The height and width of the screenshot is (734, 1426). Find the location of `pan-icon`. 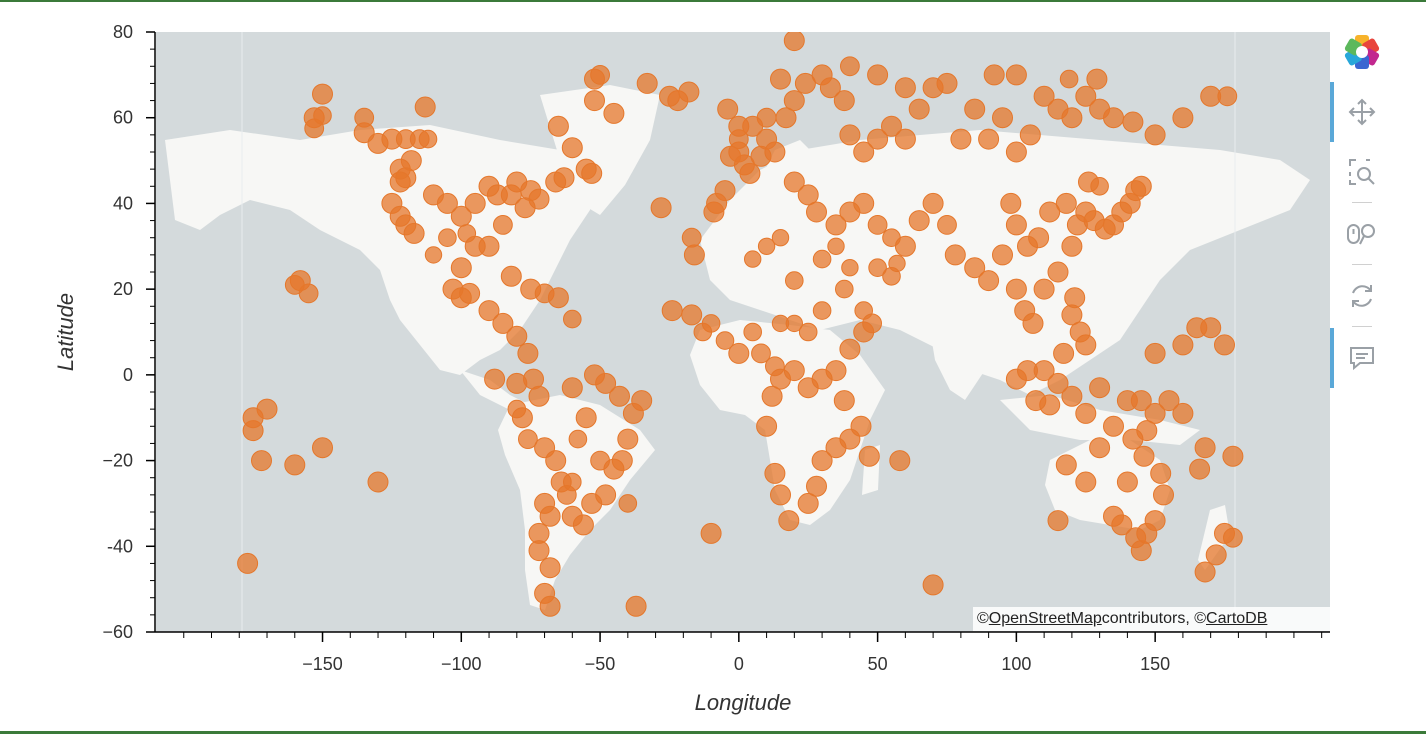

pan-icon is located at coordinates (1362, 112).